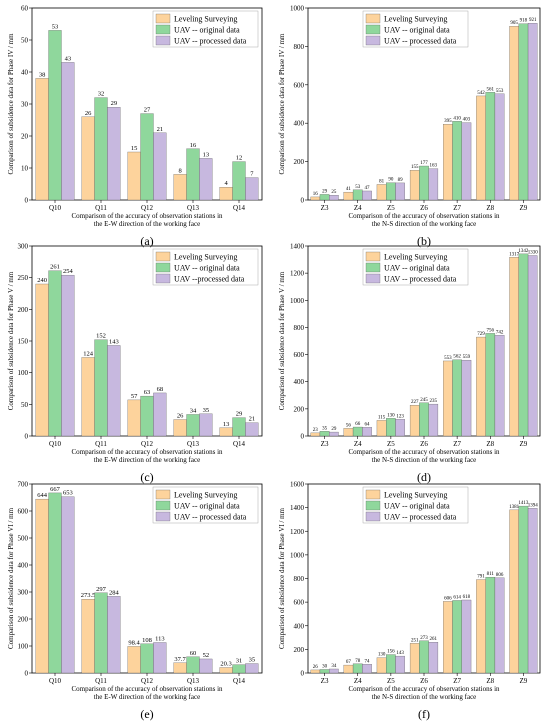  Describe the element at coordinates (226, 183) in the screenshot. I see `data-label: 4` at that location.